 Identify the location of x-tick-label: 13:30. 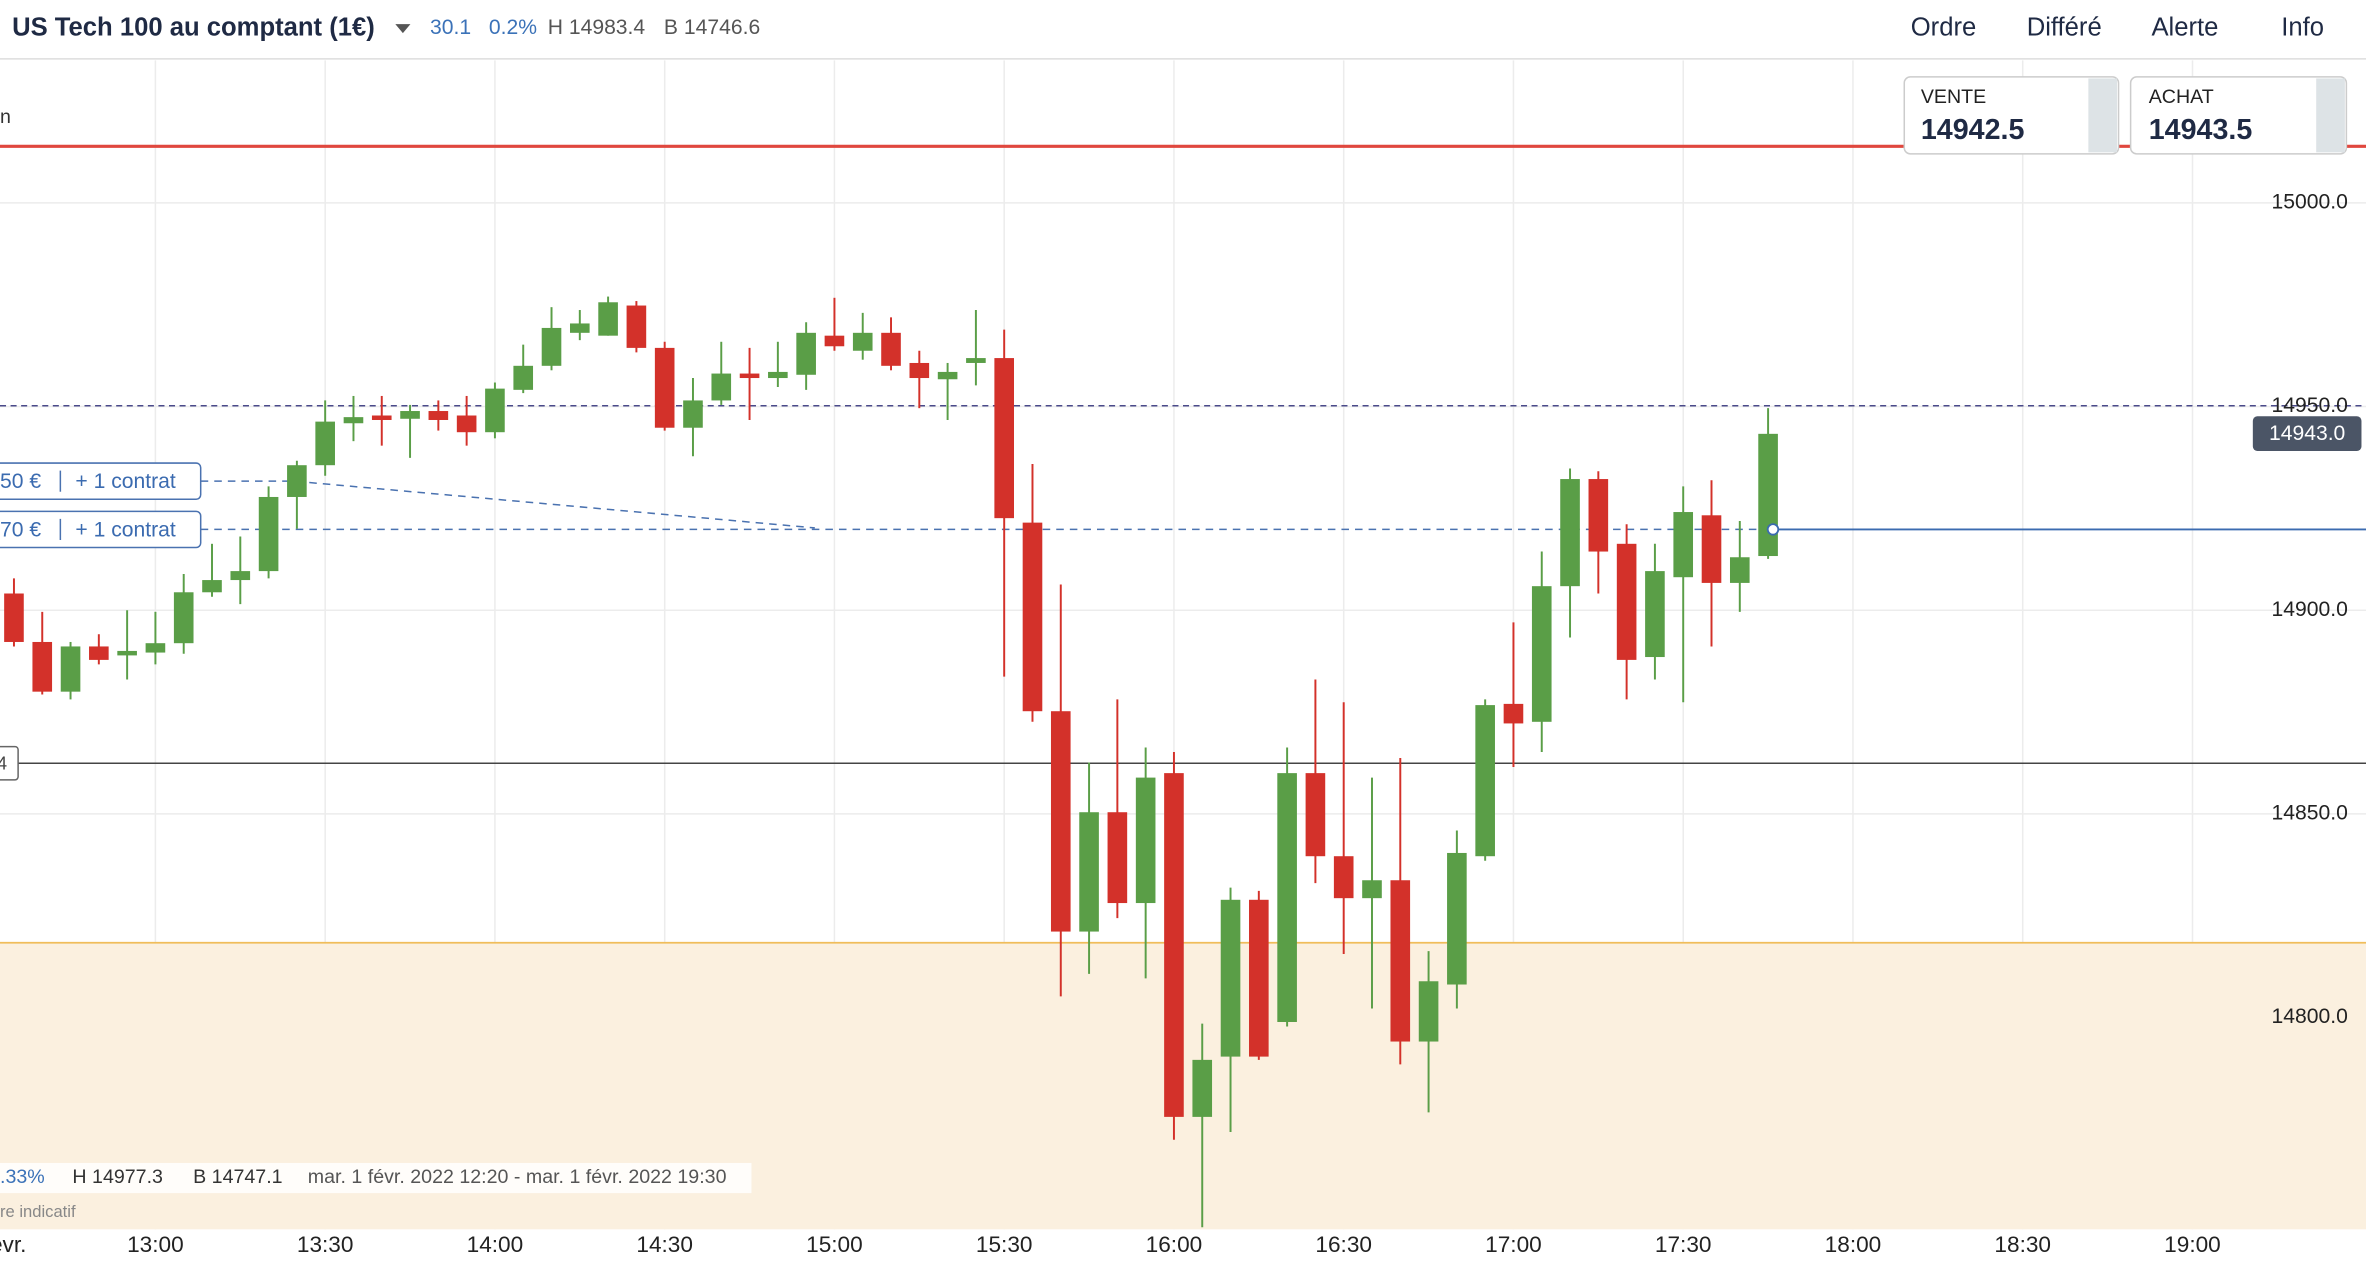
(325, 1244).